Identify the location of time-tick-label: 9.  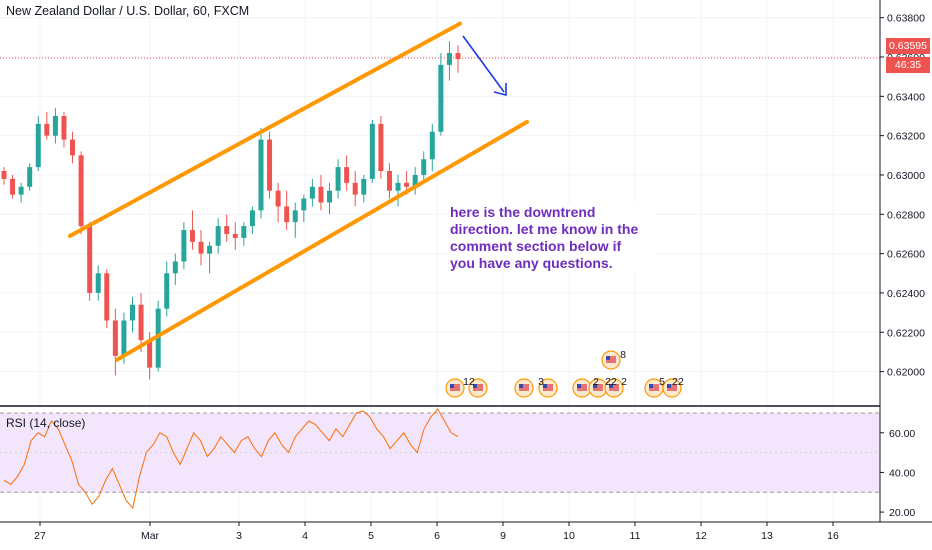
(503, 536).